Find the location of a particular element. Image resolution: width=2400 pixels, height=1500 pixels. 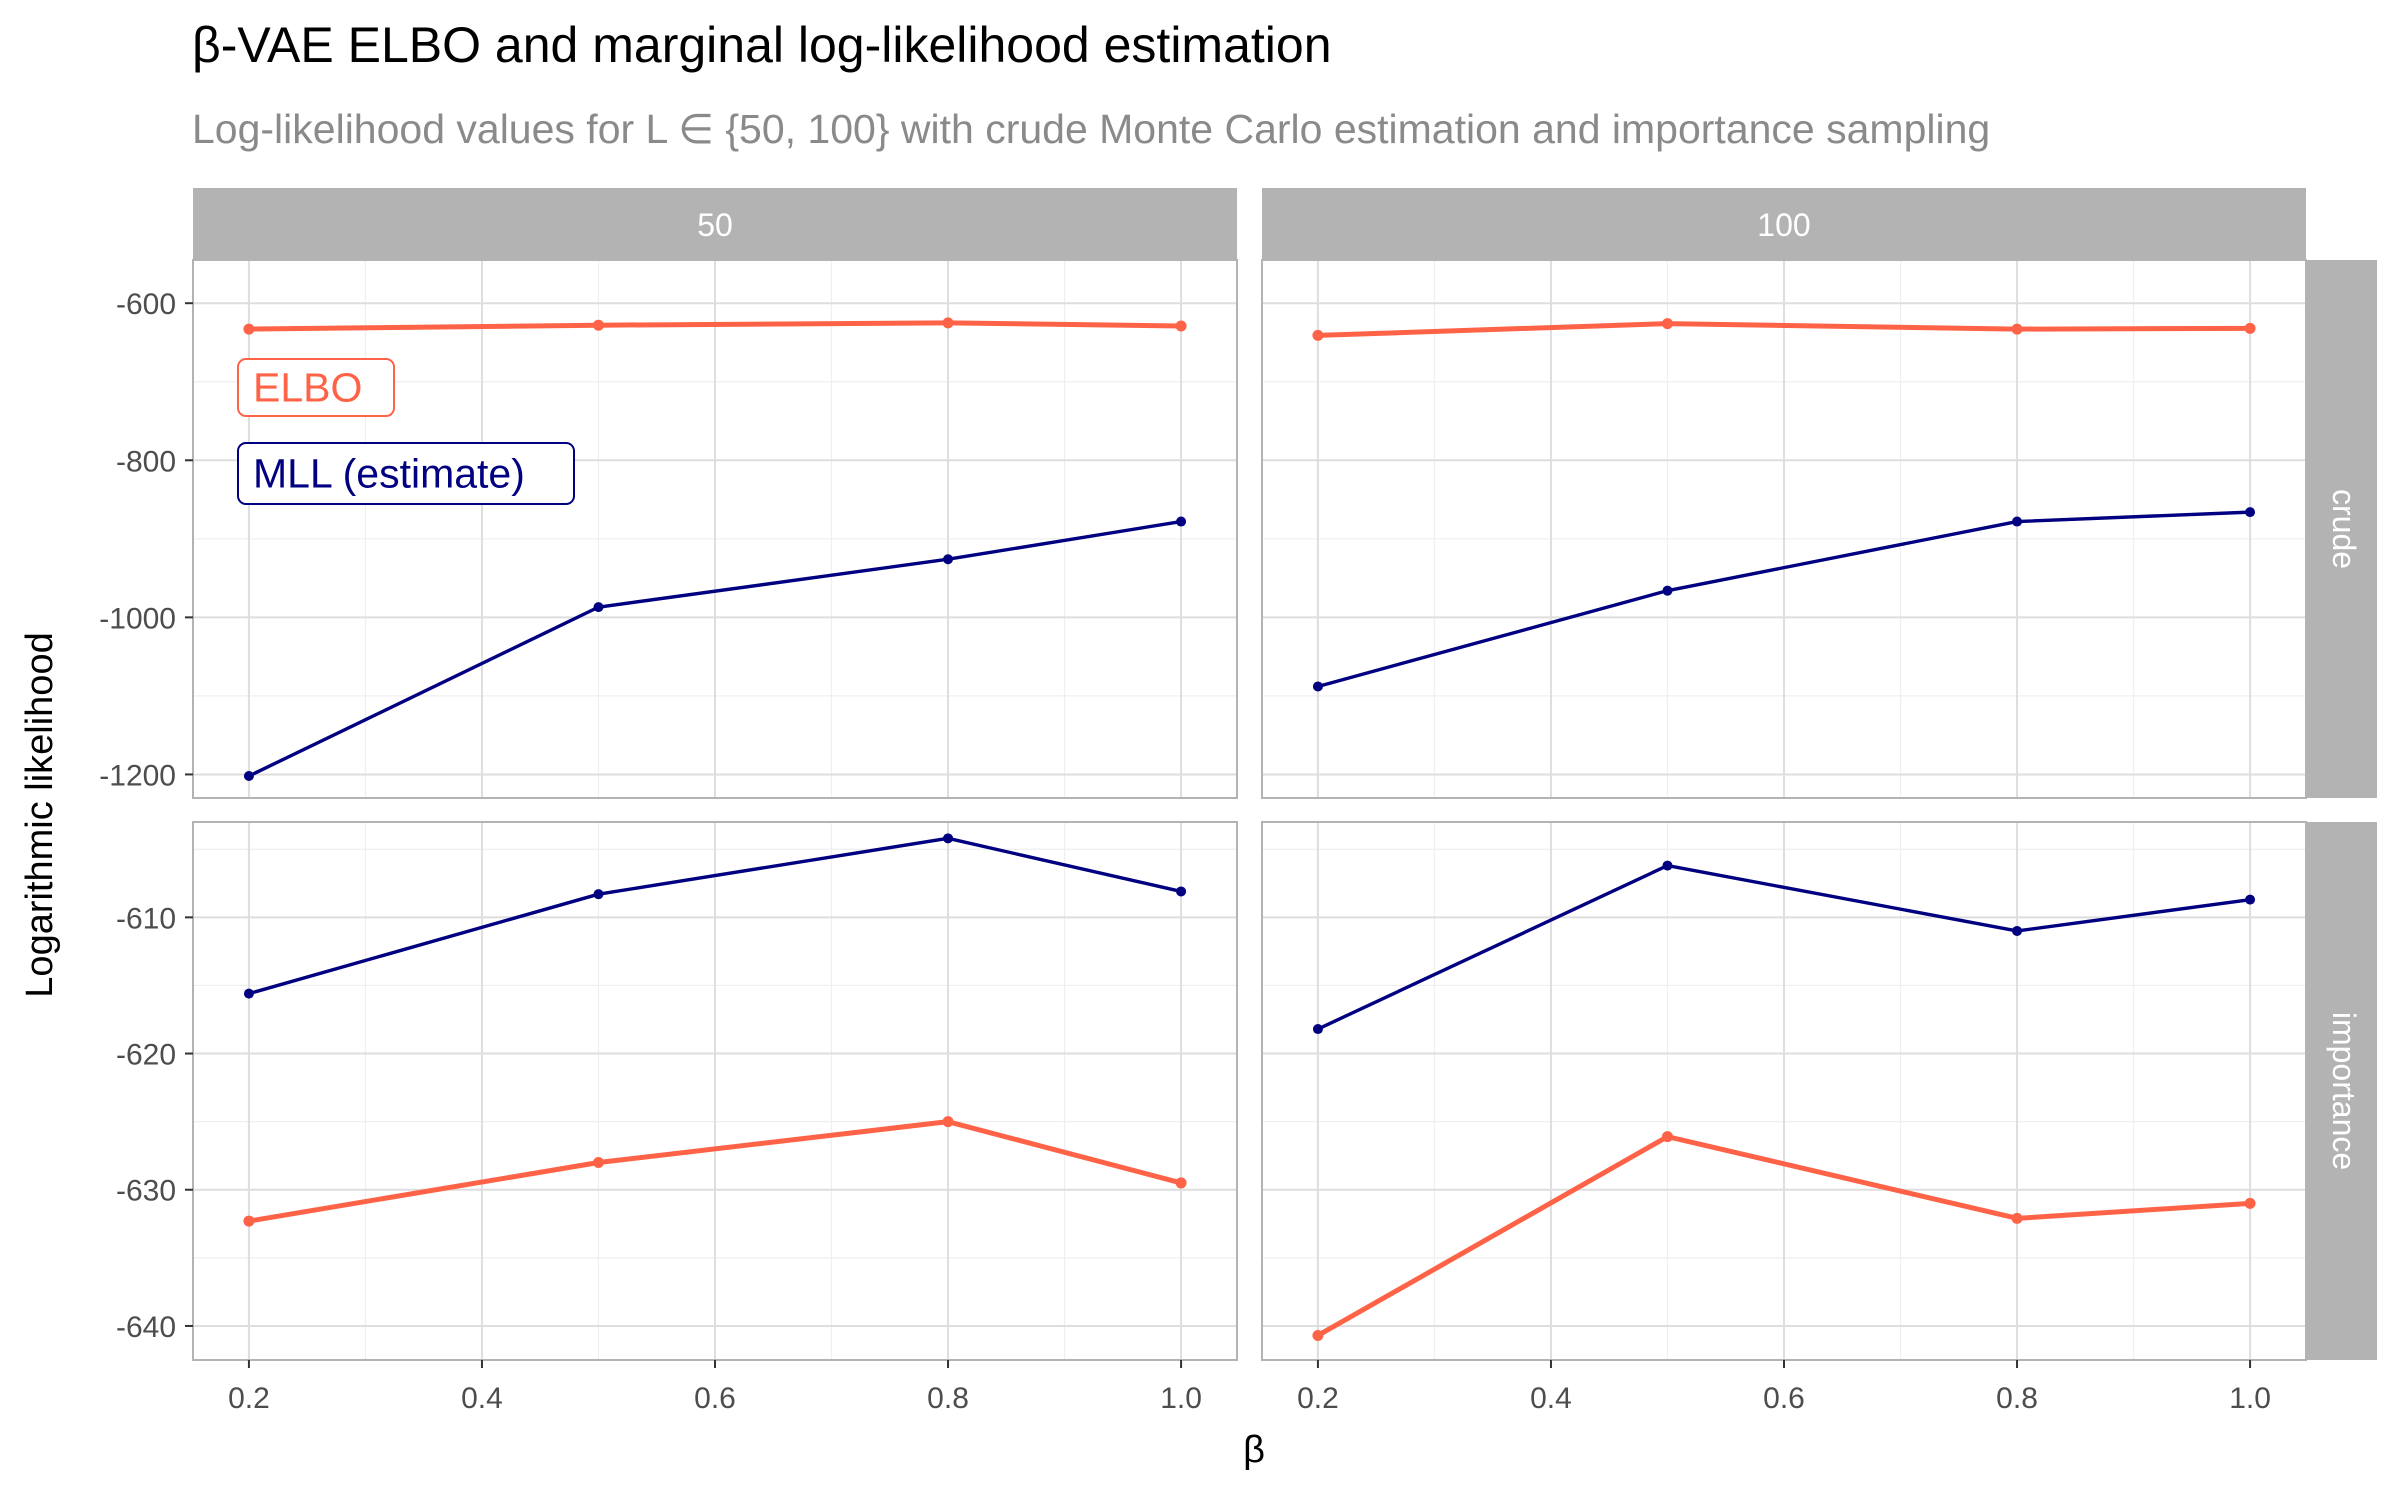

legend-label: MLL (estimate) is located at coordinates (389, 474).